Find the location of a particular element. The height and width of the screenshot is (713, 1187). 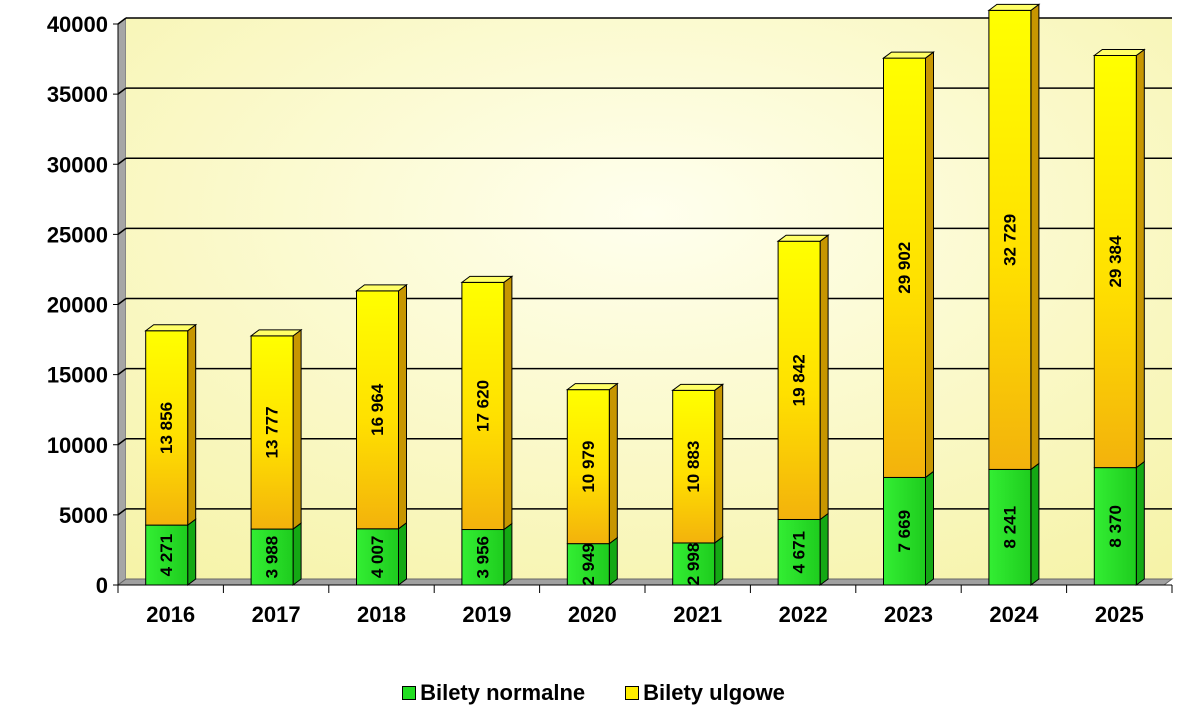

legend: Bilety normalne Bilety ulgowe is located at coordinates (593, 693).